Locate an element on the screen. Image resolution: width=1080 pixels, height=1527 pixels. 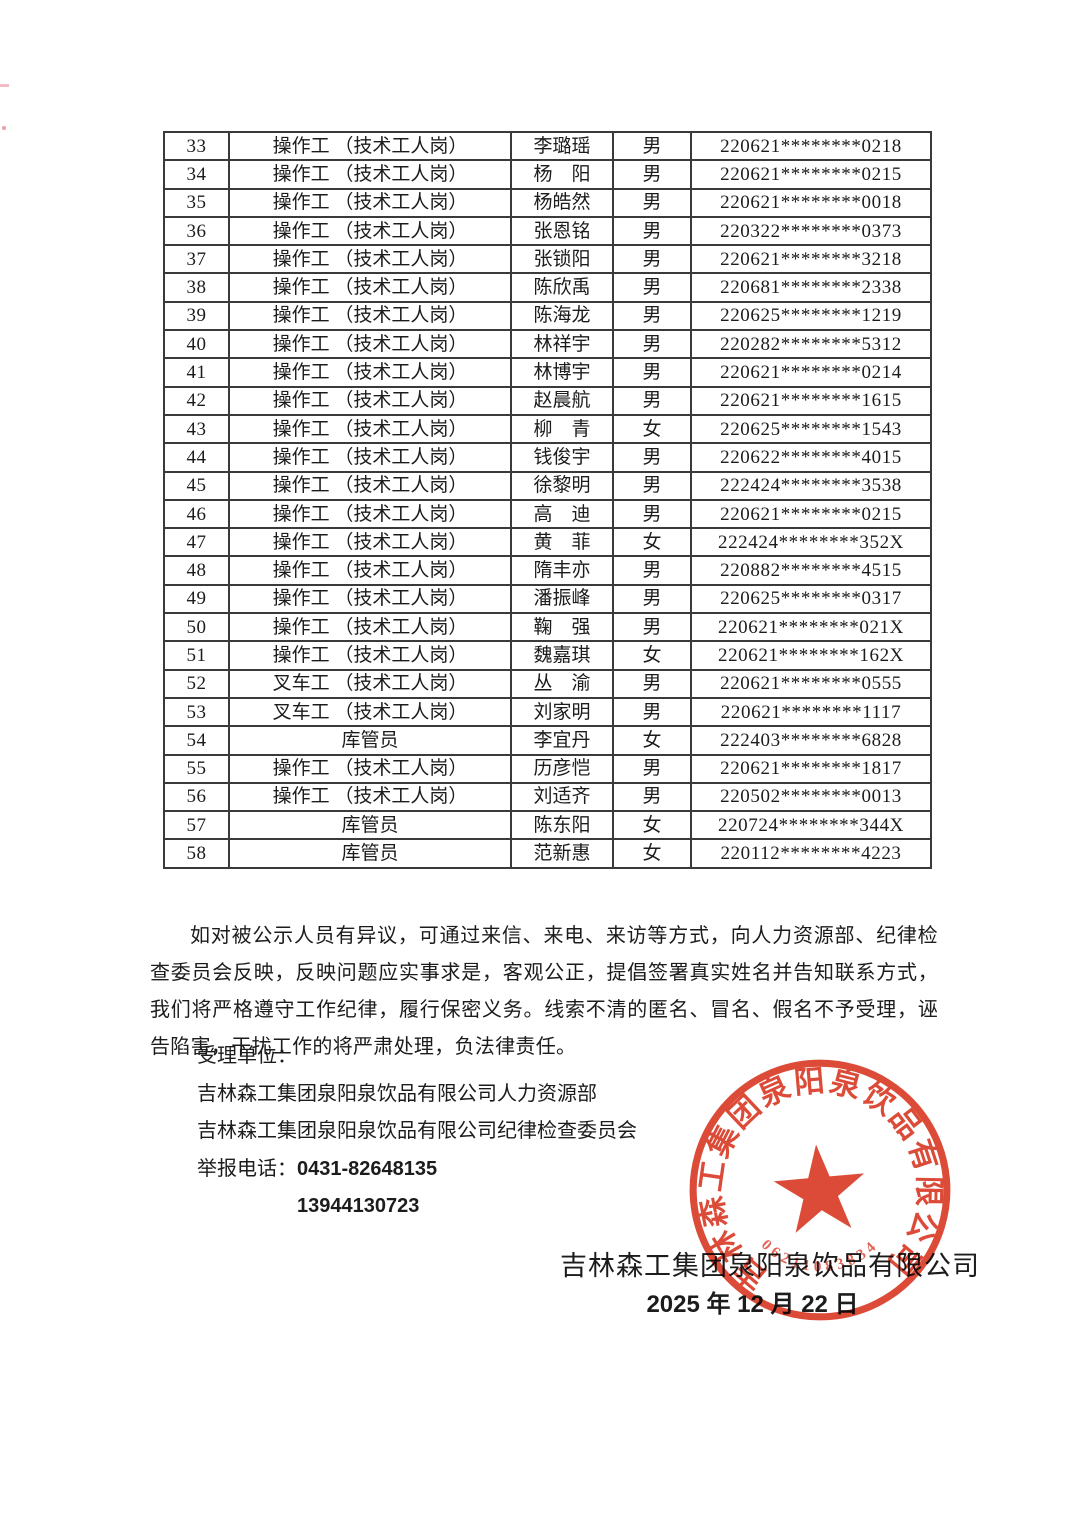
cell-id-number: 222424********3538 is located at coordinates (811, 485).